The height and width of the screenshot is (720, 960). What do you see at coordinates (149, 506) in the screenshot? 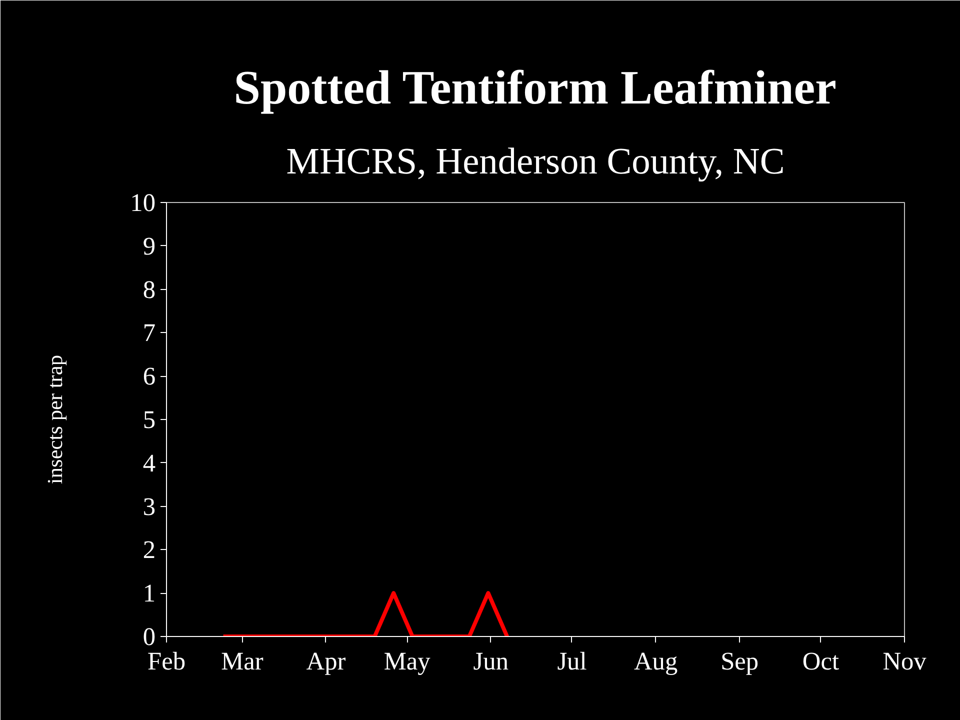
I see `y-tick-label: 3` at bounding box center [149, 506].